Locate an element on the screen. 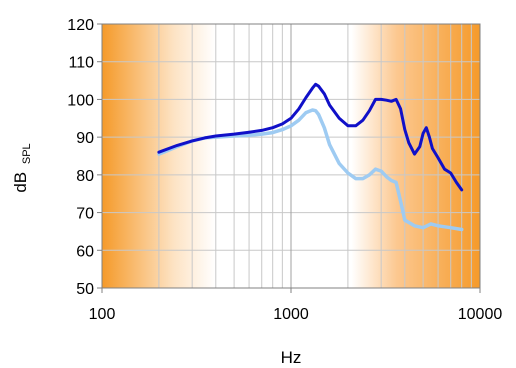 The width and height of the screenshot is (516, 368). x-tick-label: 10000 is located at coordinates (480, 314).